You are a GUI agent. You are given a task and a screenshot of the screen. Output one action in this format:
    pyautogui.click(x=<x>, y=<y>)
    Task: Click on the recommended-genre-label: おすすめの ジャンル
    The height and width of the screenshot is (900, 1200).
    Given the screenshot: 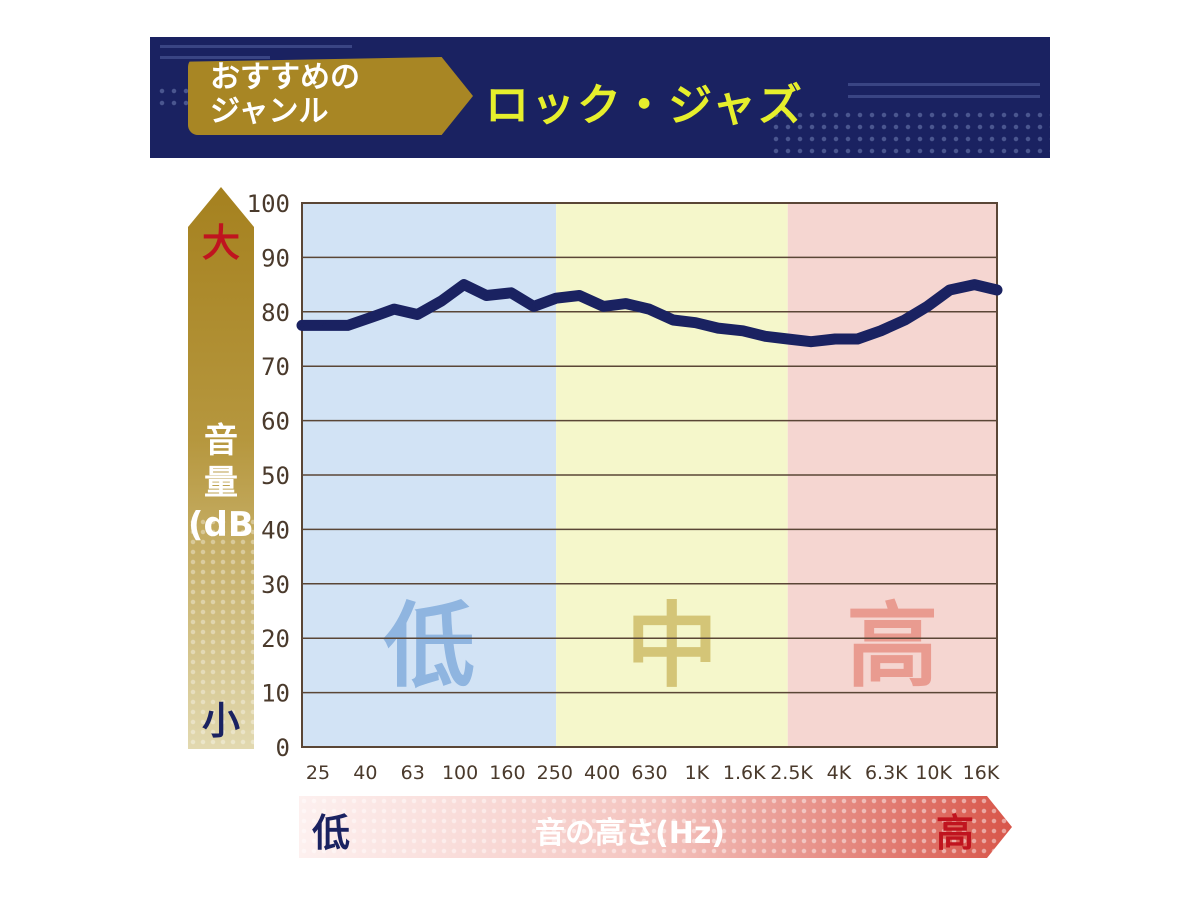 What is the action you would take?
    pyautogui.click(x=285, y=94)
    